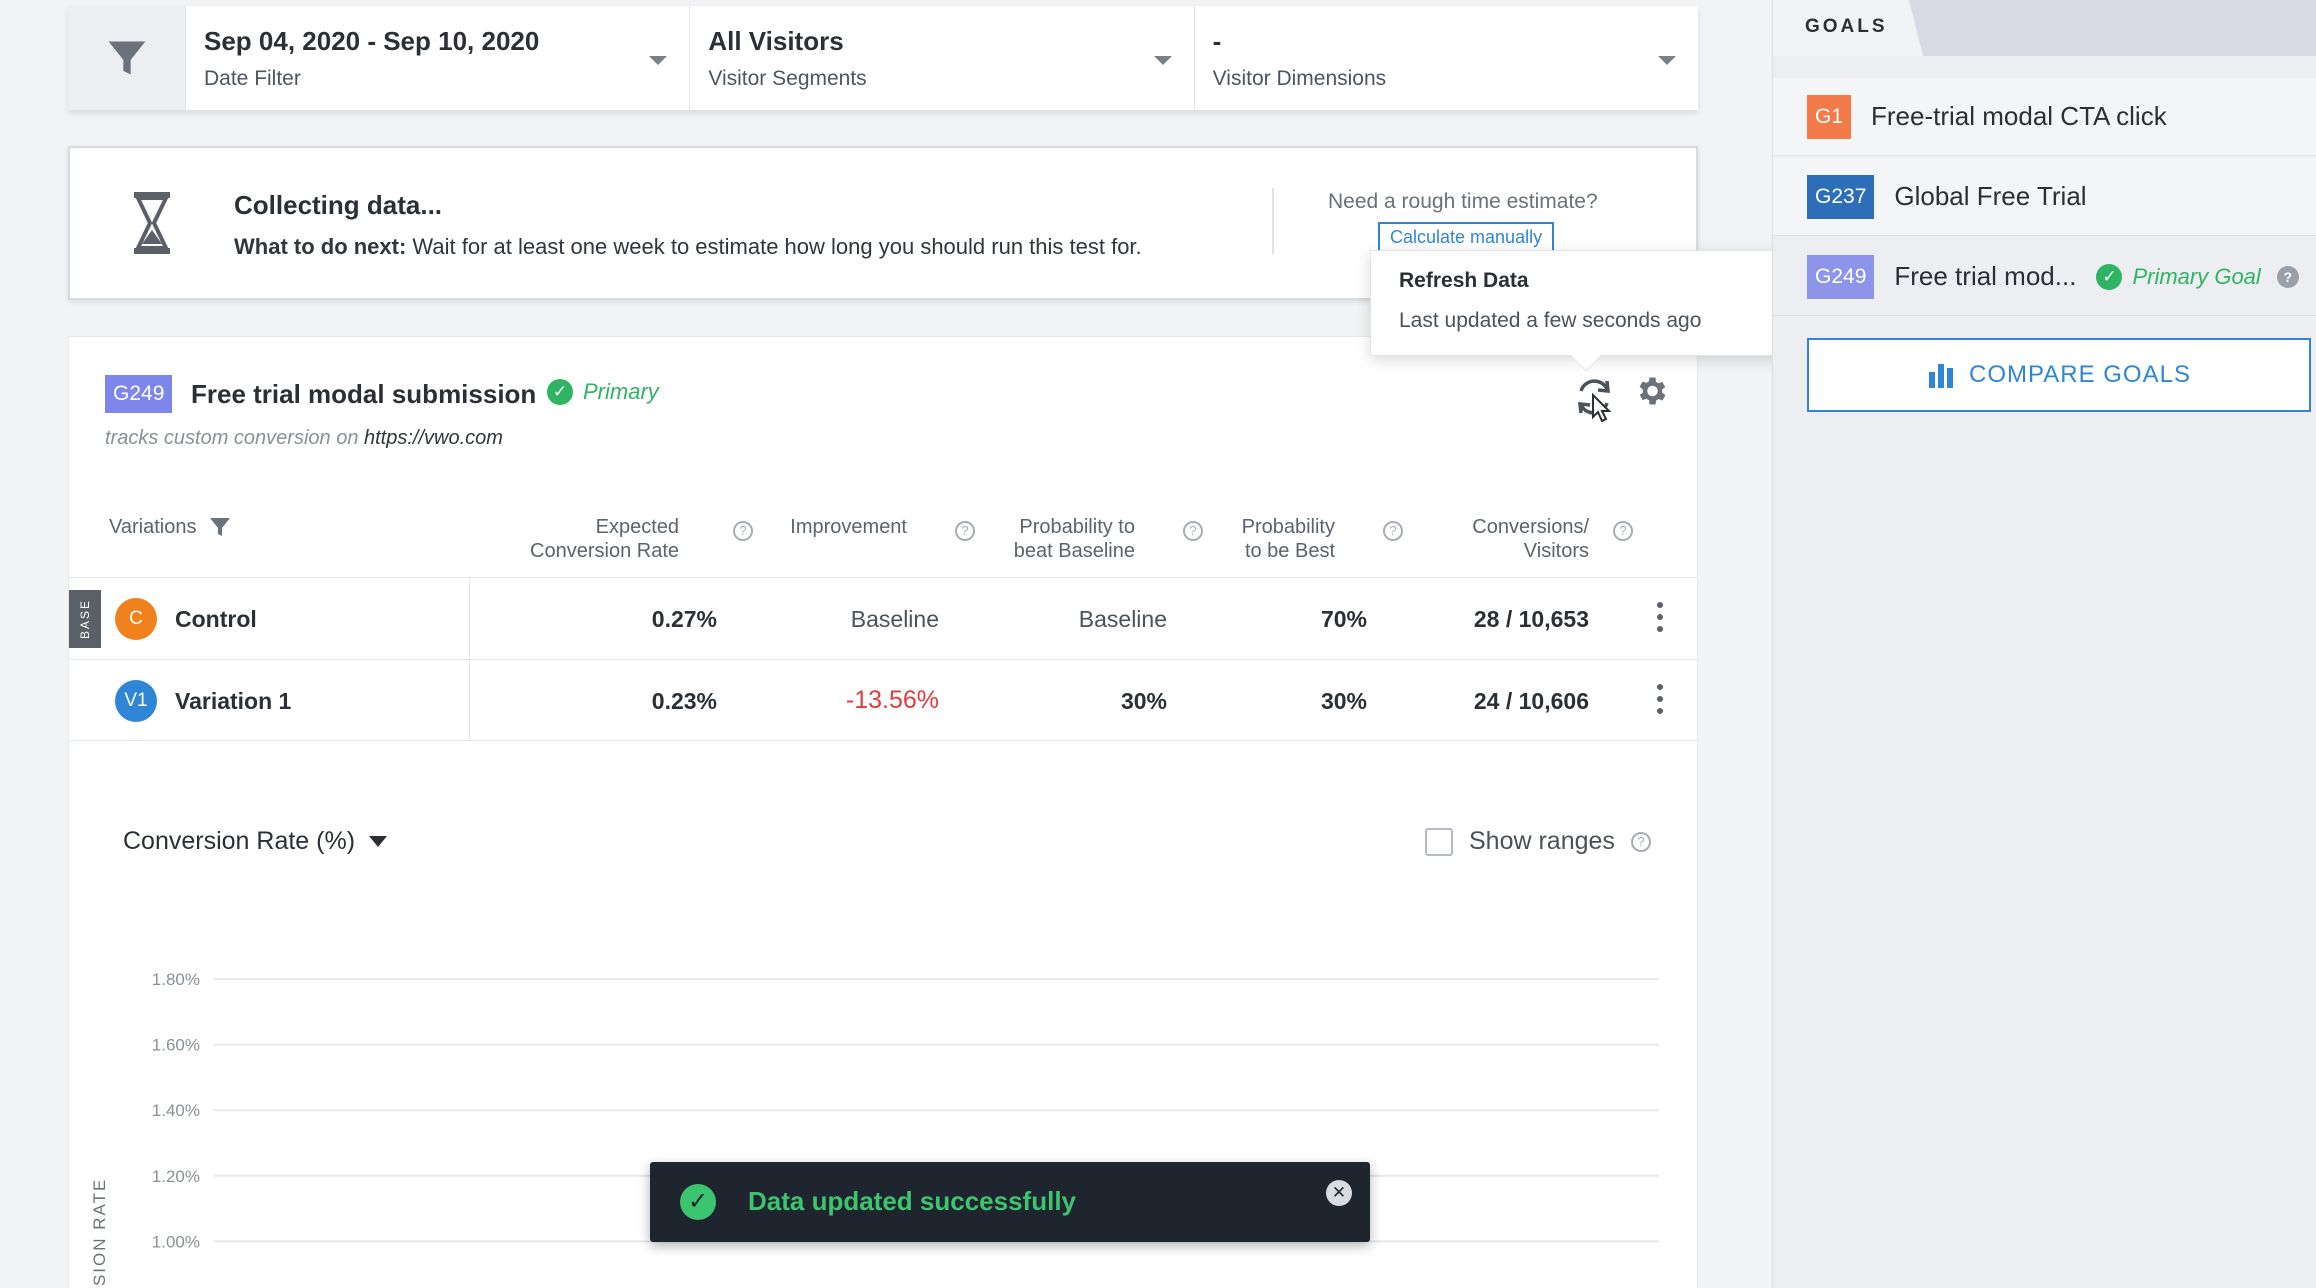 This screenshot has height=1288, width=2316. Describe the element at coordinates (1343, 701) in the screenshot. I see `ptb-value: 30%` at that location.